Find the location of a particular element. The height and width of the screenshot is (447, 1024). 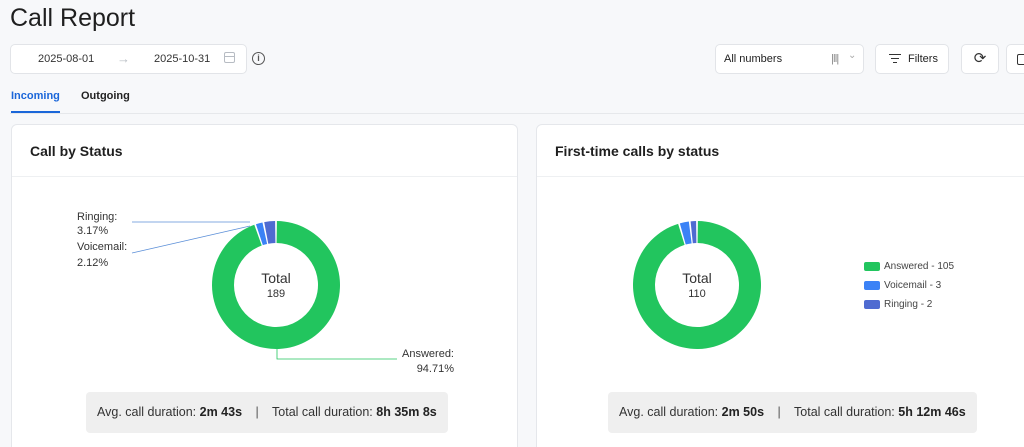

numbers-select-value: All numbers is located at coordinates (753, 59).